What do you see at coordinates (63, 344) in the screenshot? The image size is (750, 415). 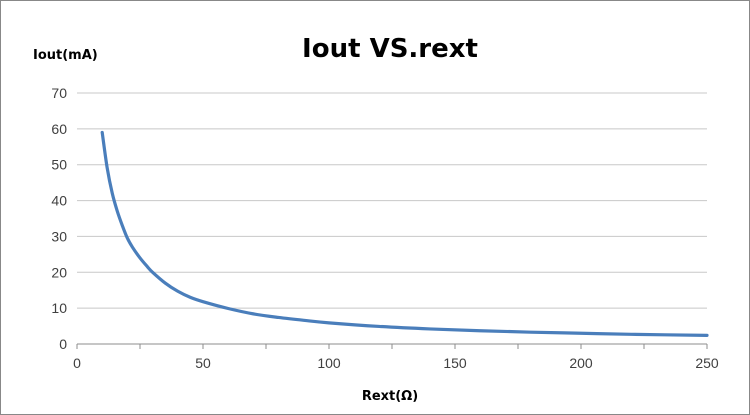 I see `y-tick-label: 0` at bounding box center [63, 344].